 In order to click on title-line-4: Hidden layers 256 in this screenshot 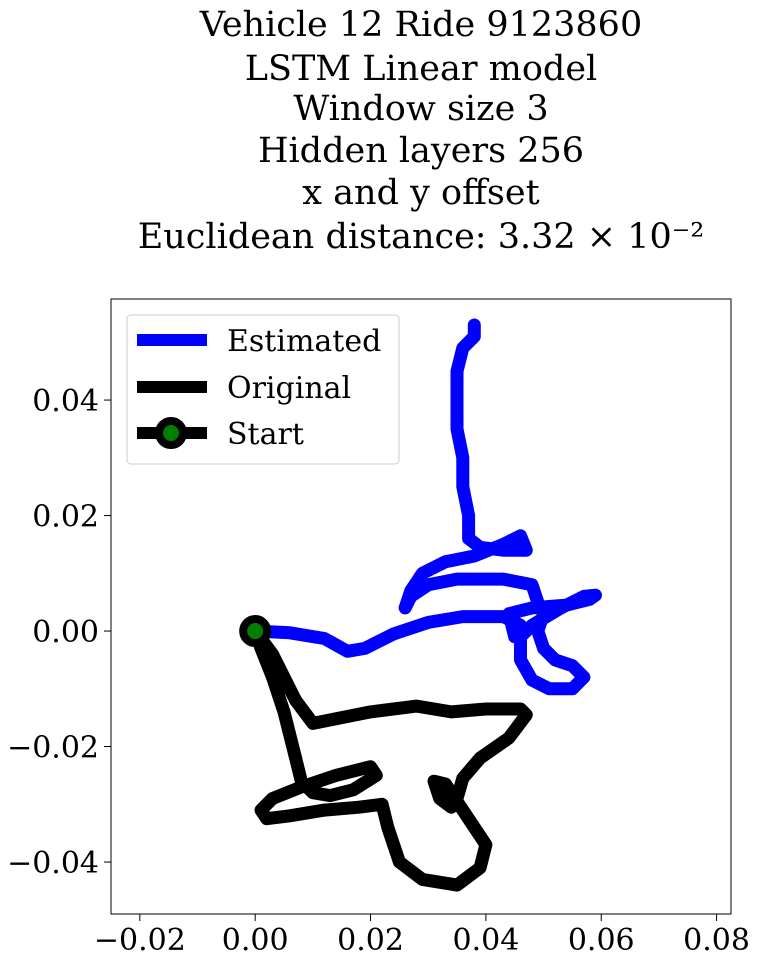, I will do `click(421, 151)`.